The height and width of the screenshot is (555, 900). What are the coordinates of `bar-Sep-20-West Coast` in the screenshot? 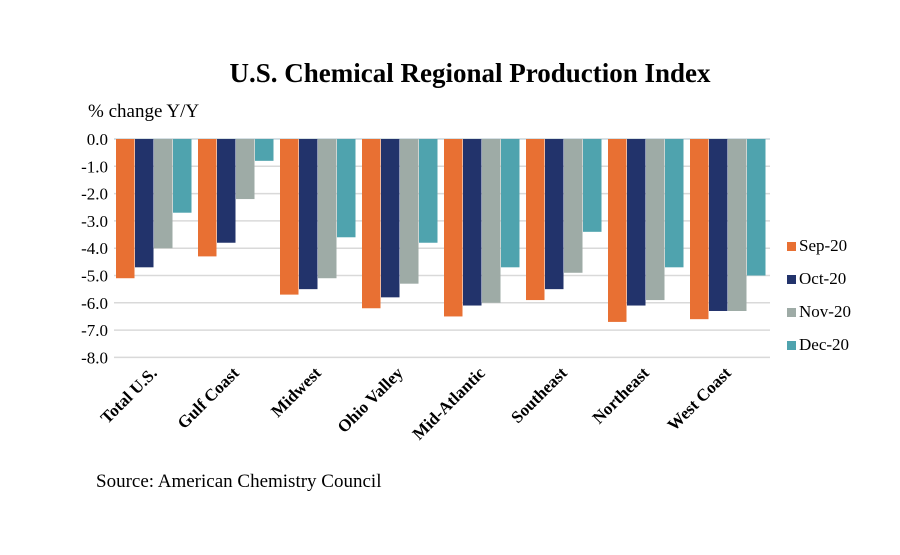 It's located at (699, 229).